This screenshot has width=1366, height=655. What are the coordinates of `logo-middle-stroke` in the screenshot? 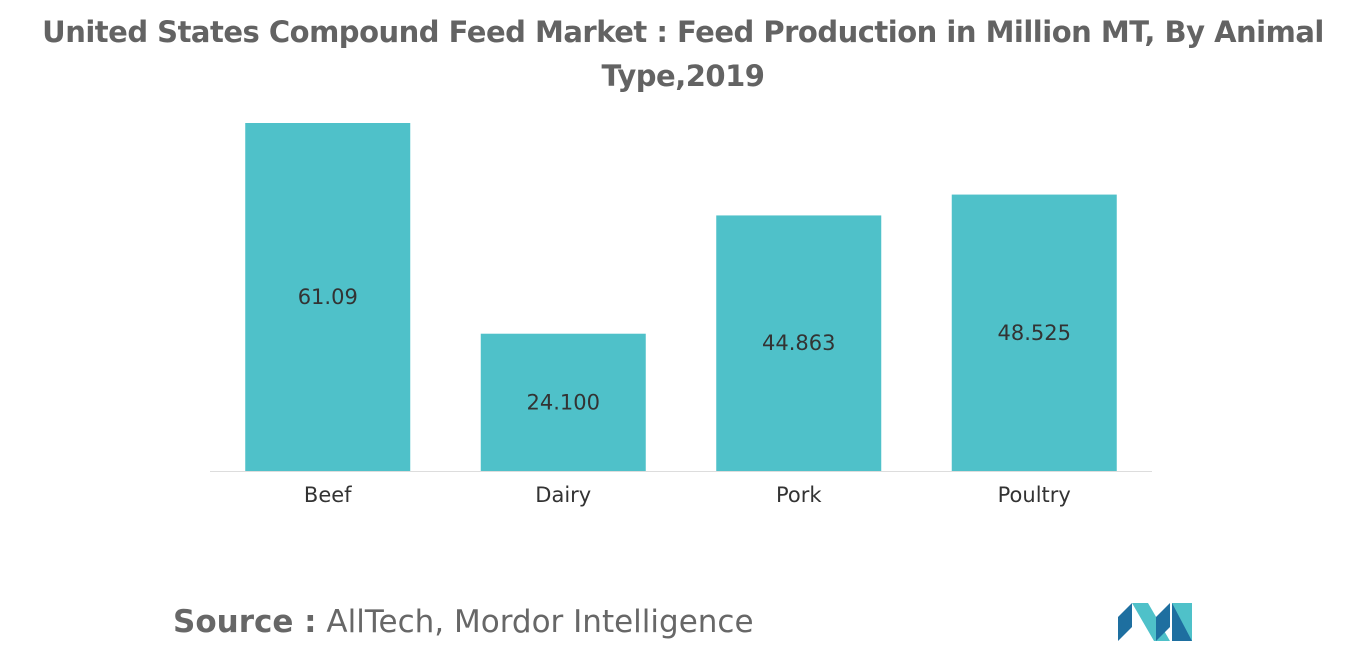 It's located at (1163, 622).